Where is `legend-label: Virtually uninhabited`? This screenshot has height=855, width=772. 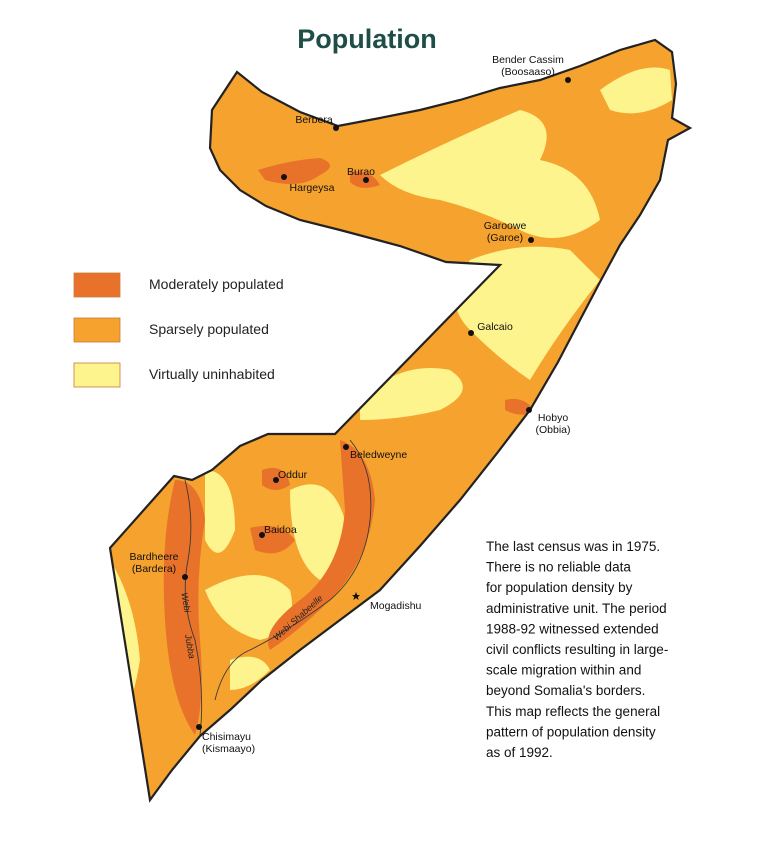 legend-label: Virtually uninhabited is located at coordinates (212, 374).